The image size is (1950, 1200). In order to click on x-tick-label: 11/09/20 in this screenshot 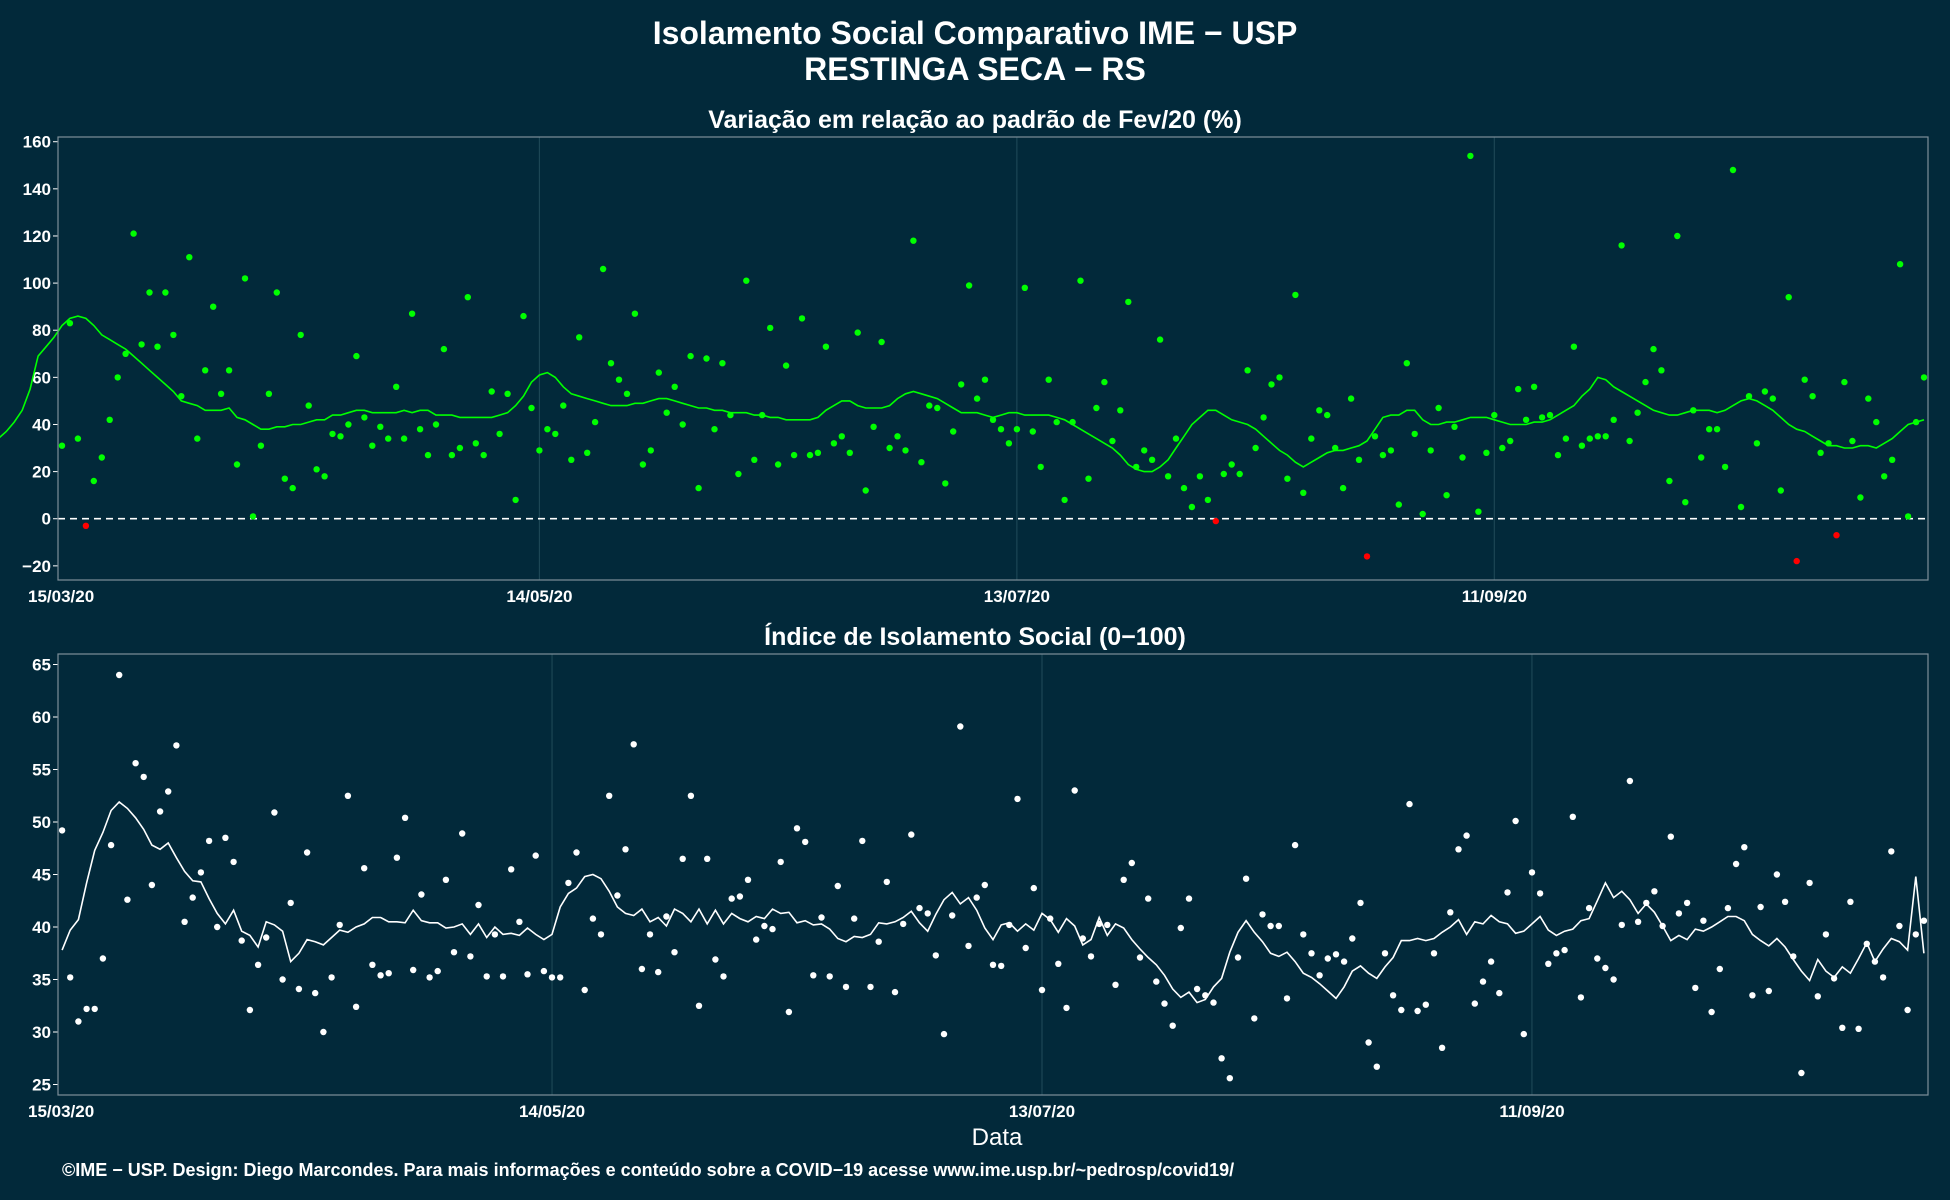, I will do `click(1531, 1111)`.